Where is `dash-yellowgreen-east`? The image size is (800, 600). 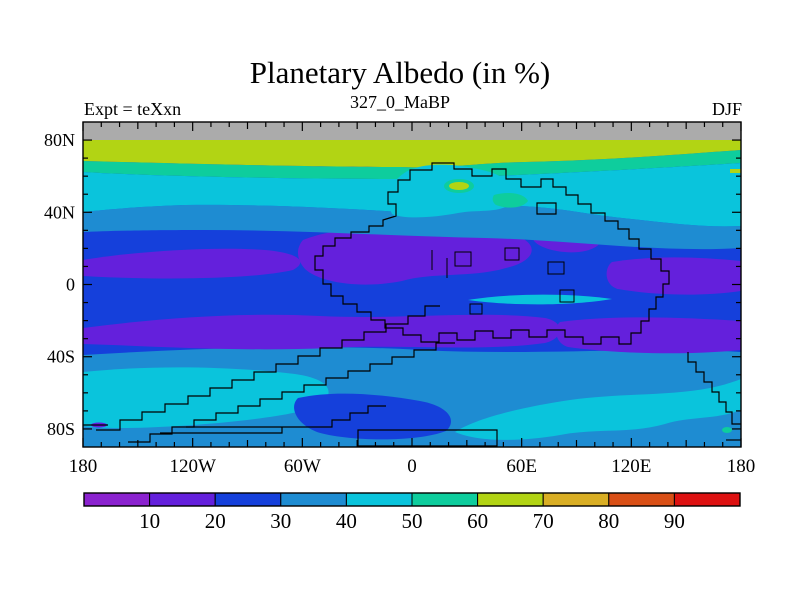
dash-yellowgreen-east is located at coordinates (735, 171).